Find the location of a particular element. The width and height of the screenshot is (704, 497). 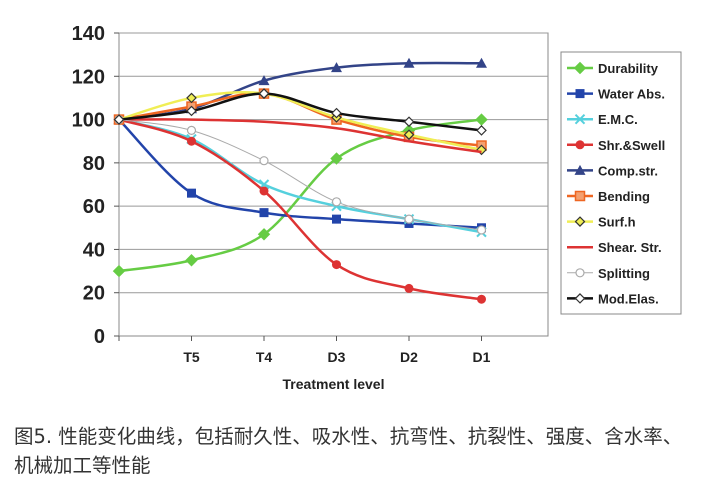

x-tick-label: D3 is located at coordinates (337, 357).